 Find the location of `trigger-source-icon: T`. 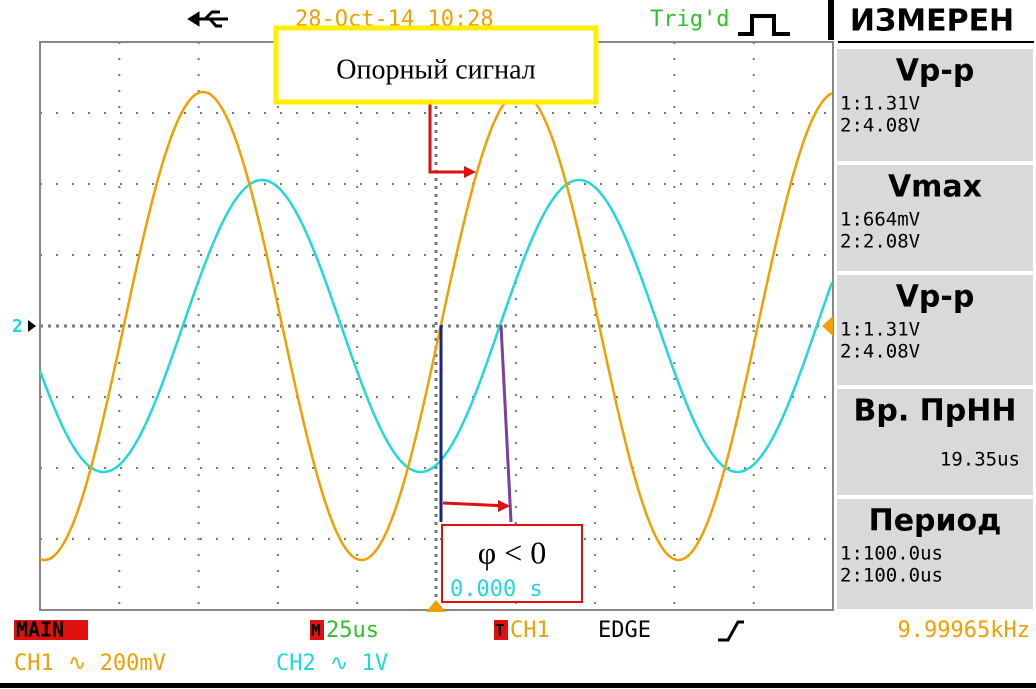

trigger-source-icon: T is located at coordinates (500, 630).